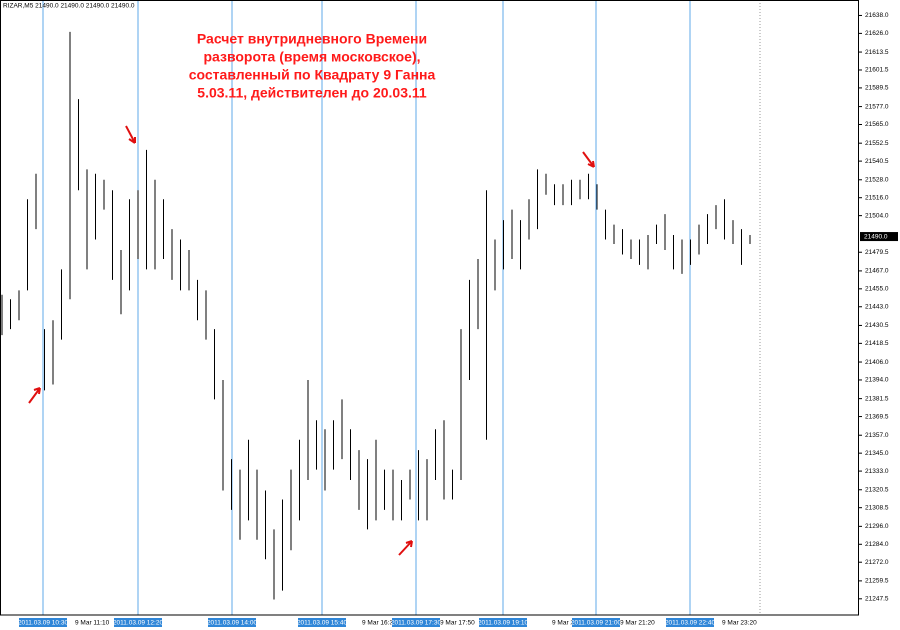 The height and width of the screenshot is (630, 900). What do you see at coordinates (311, 57) in the screenshot?
I see `annotation-line: разворота (время московское),` at bounding box center [311, 57].